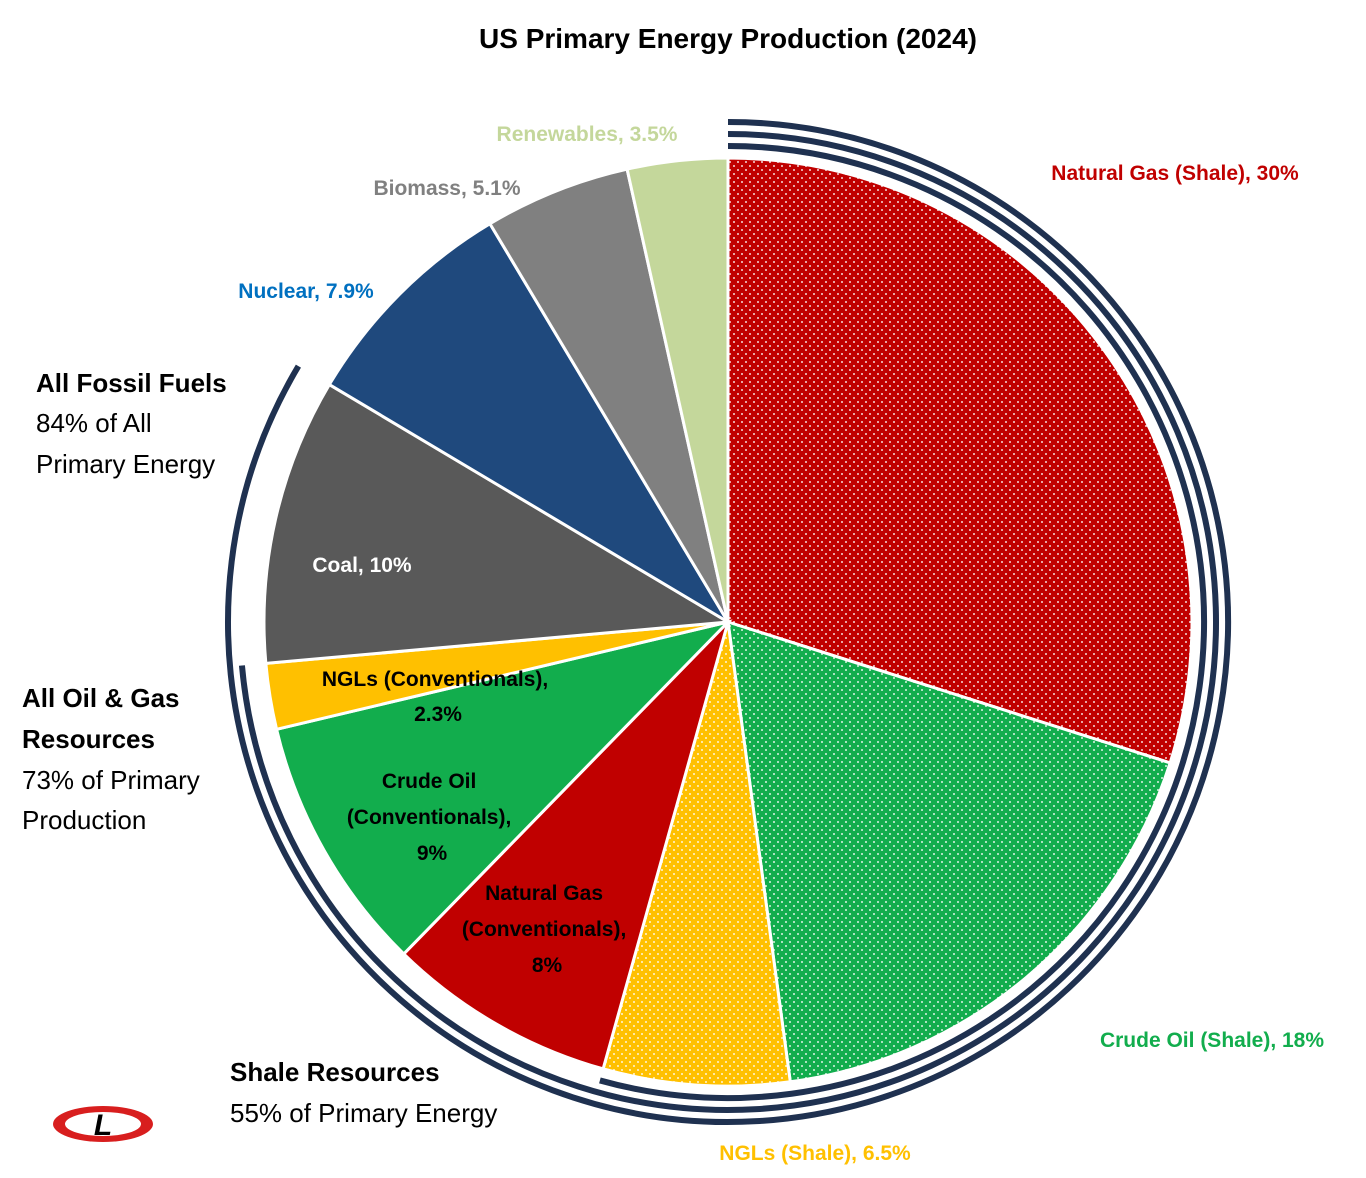  I want to click on label-crude-oil-shale: Crude Oil (Shale), 18%, so click(1212, 1040).